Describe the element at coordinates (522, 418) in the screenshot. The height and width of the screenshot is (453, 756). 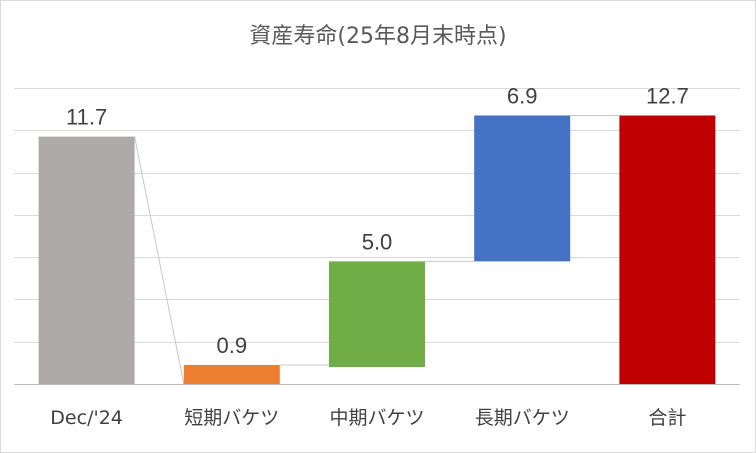
I see `category-label: 長期バケツ` at that location.